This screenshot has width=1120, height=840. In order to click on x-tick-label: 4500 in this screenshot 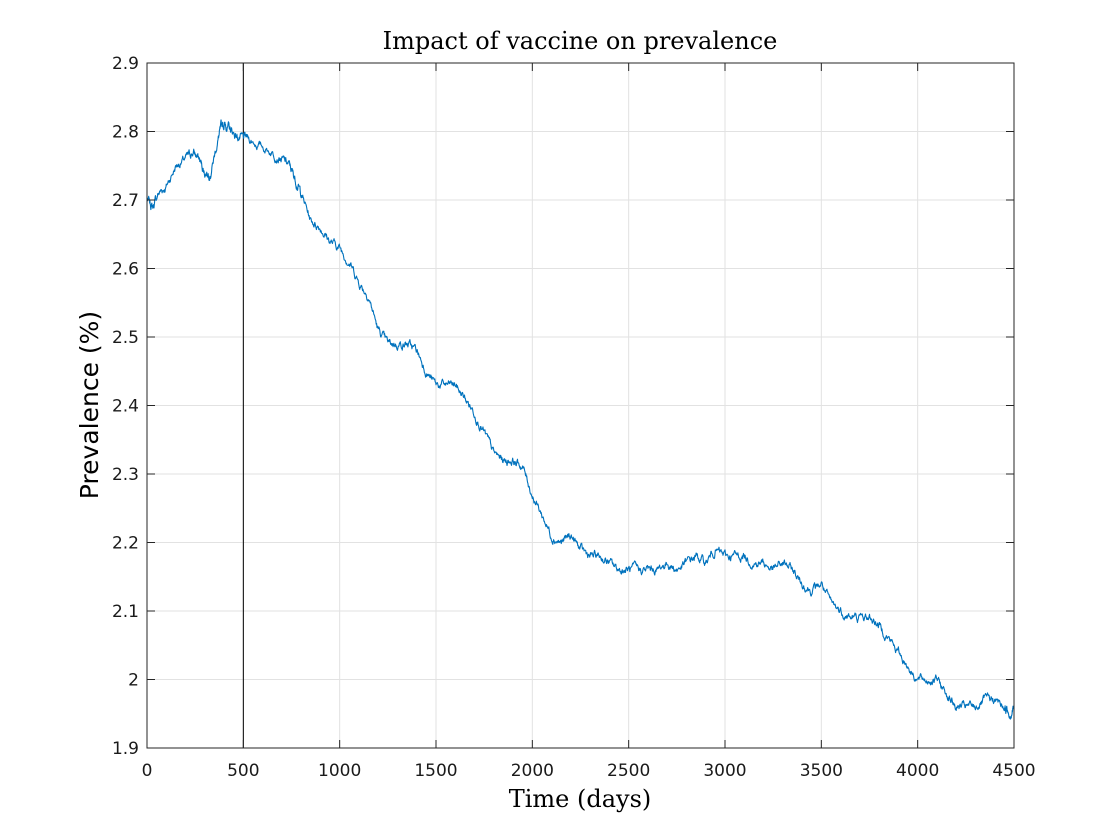, I will do `click(1013, 771)`.